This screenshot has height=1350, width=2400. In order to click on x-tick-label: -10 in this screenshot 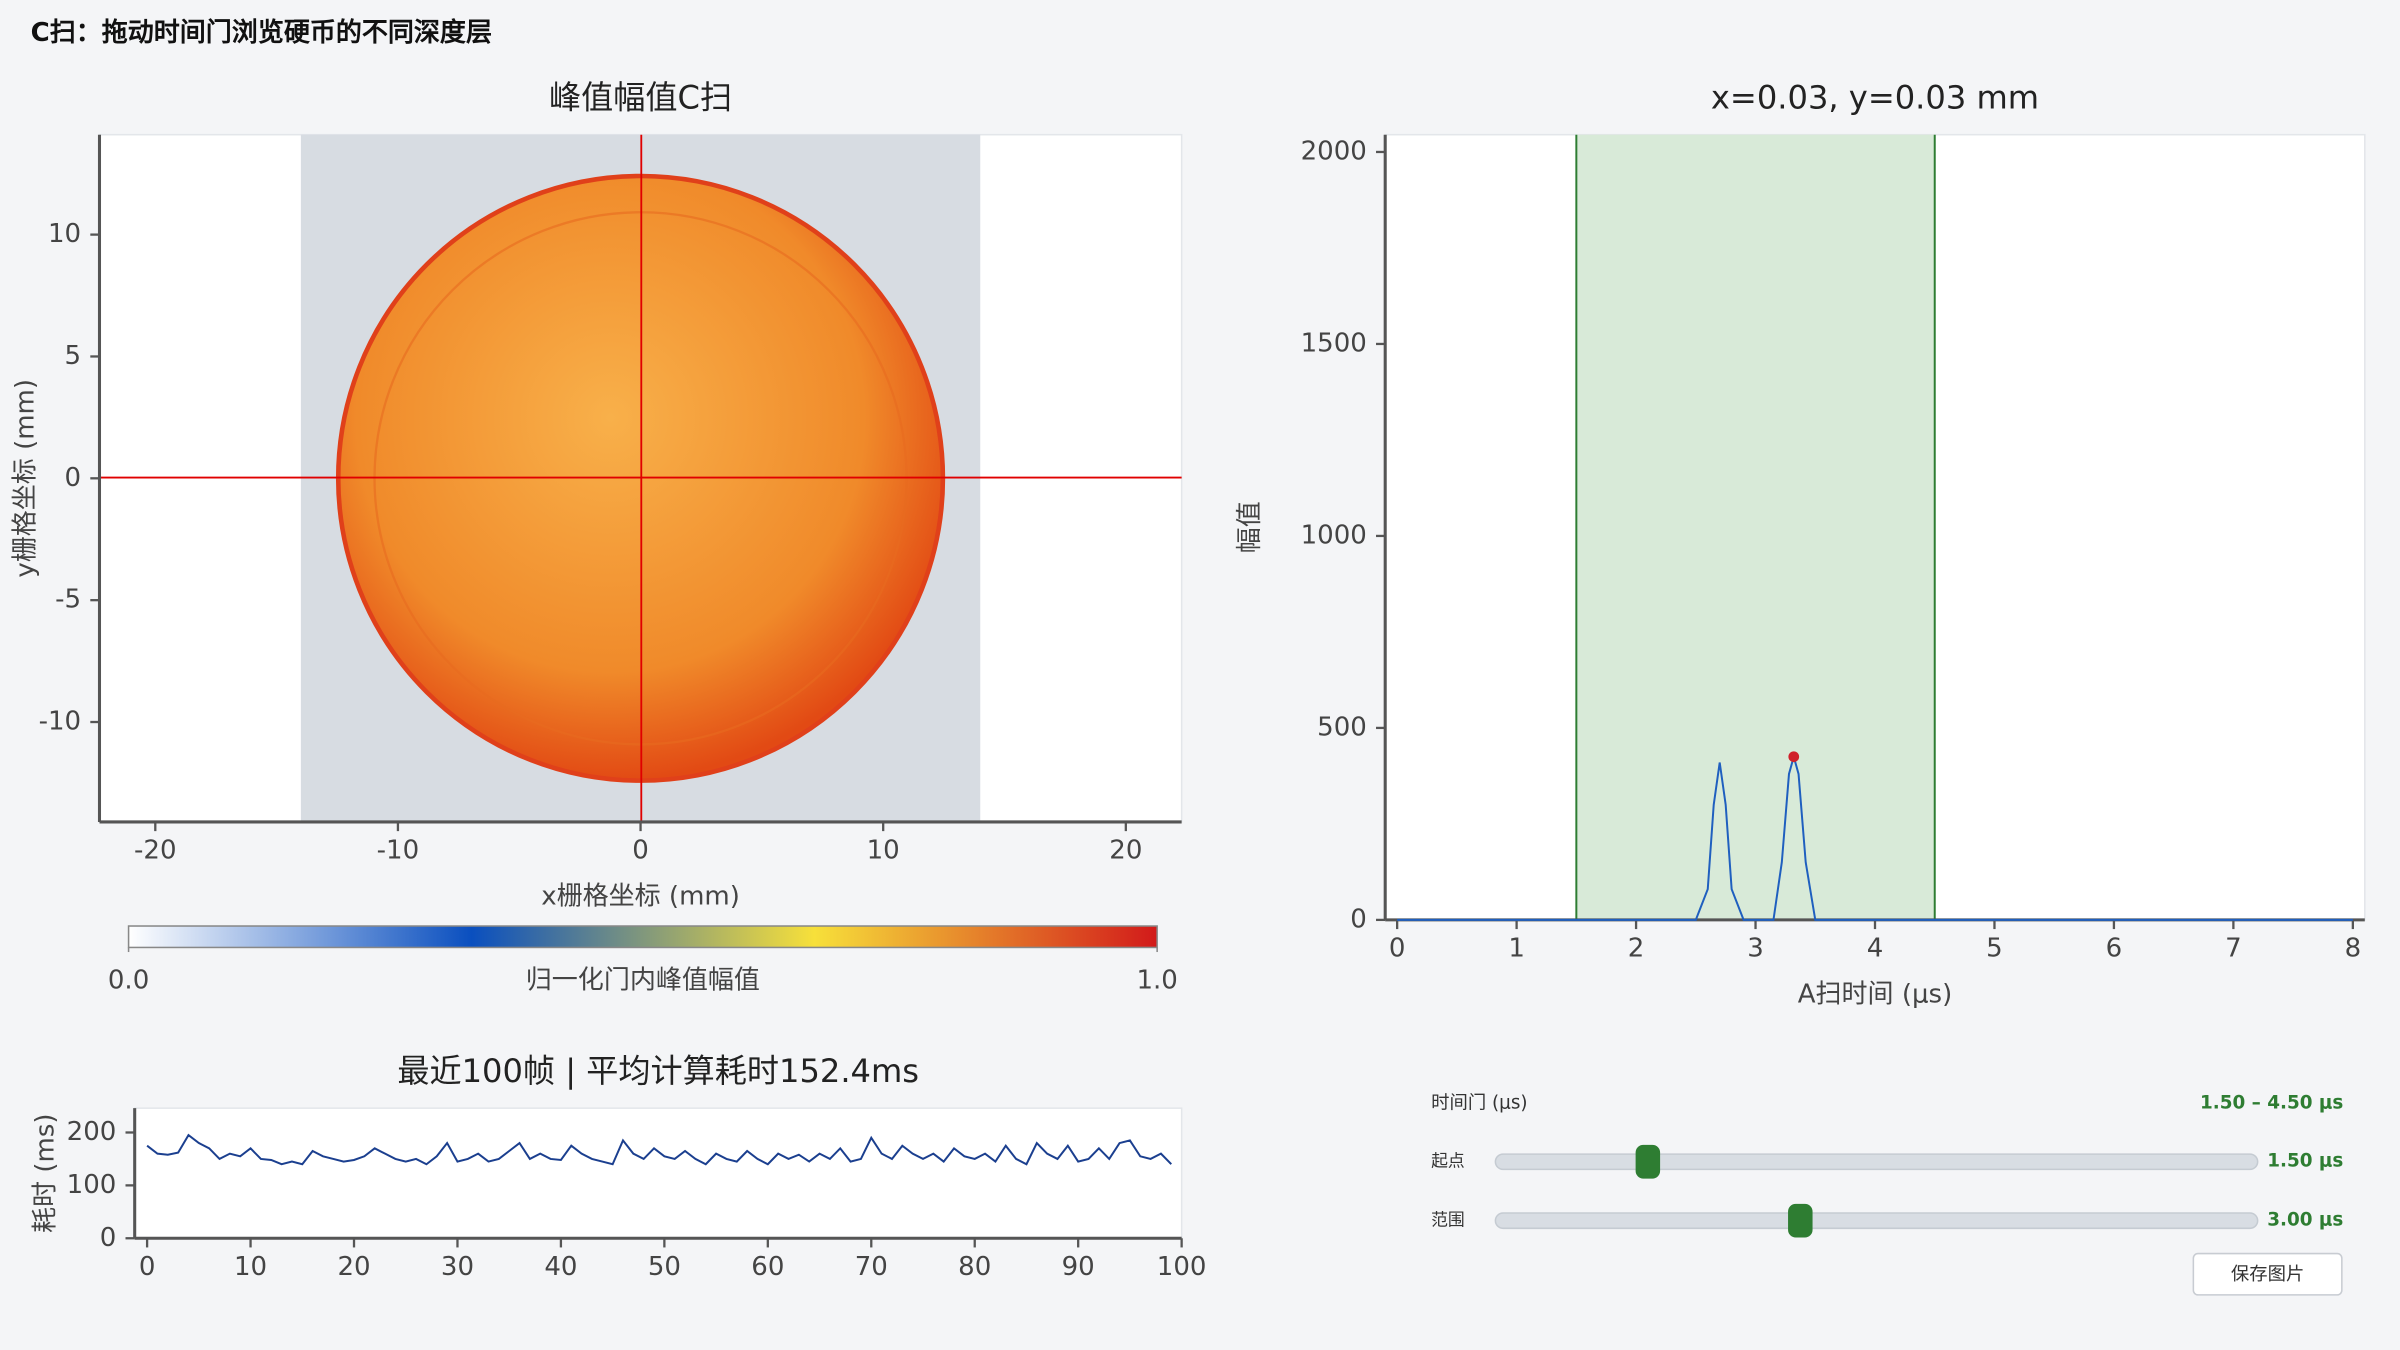, I will do `click(398, 851)`.